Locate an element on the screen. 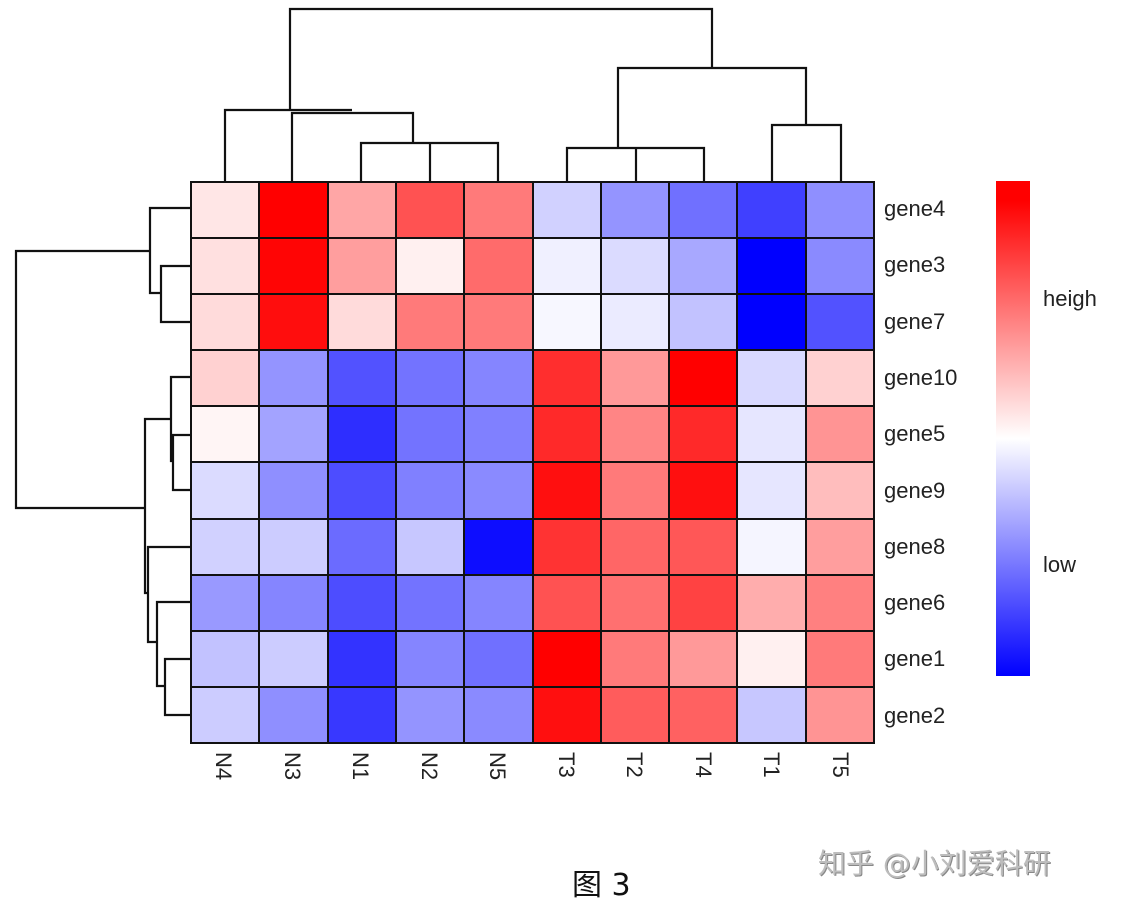  row-label: gene8 is located at coordinates (915, 546).